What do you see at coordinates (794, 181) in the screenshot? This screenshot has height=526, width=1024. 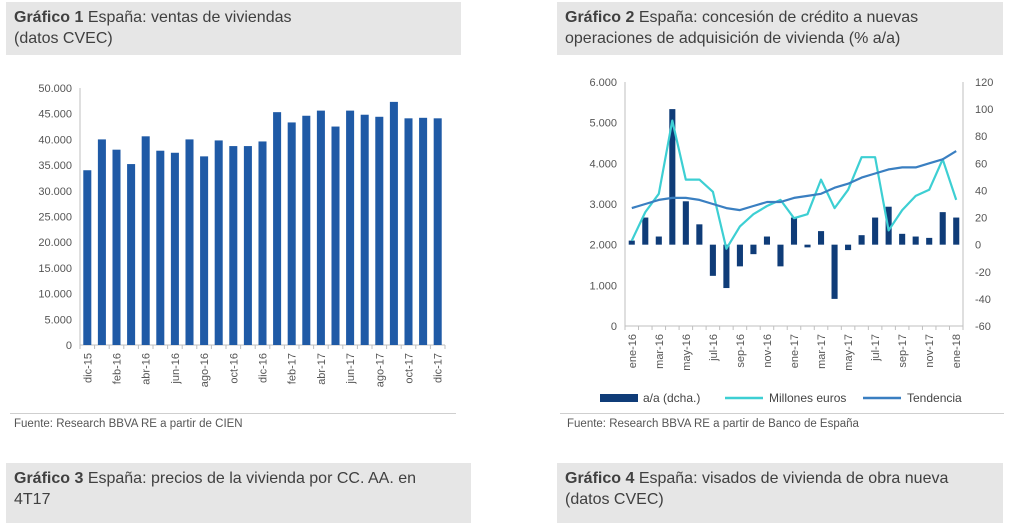 I see `line-tendencia` at bounding box center [794, 181].